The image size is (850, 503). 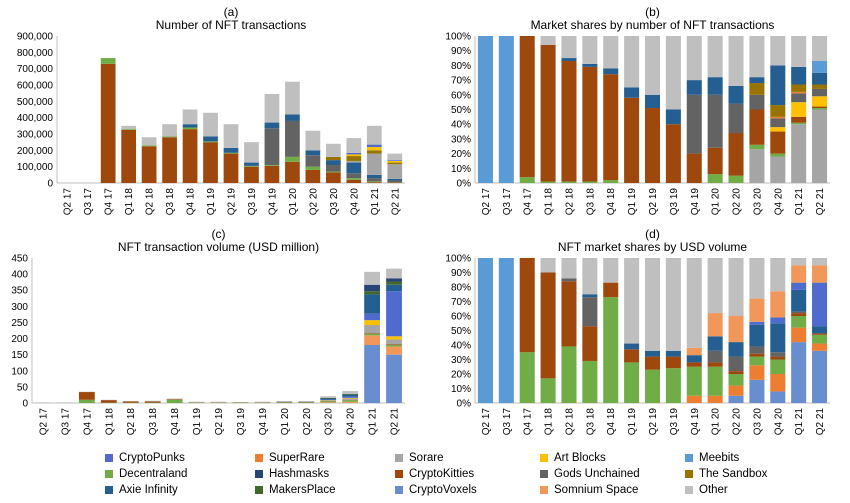 What do you see at coordinates (109, 422) in the screenshot?
I see `x-tick-label: Q1 18` at bounding box center [109, 422].